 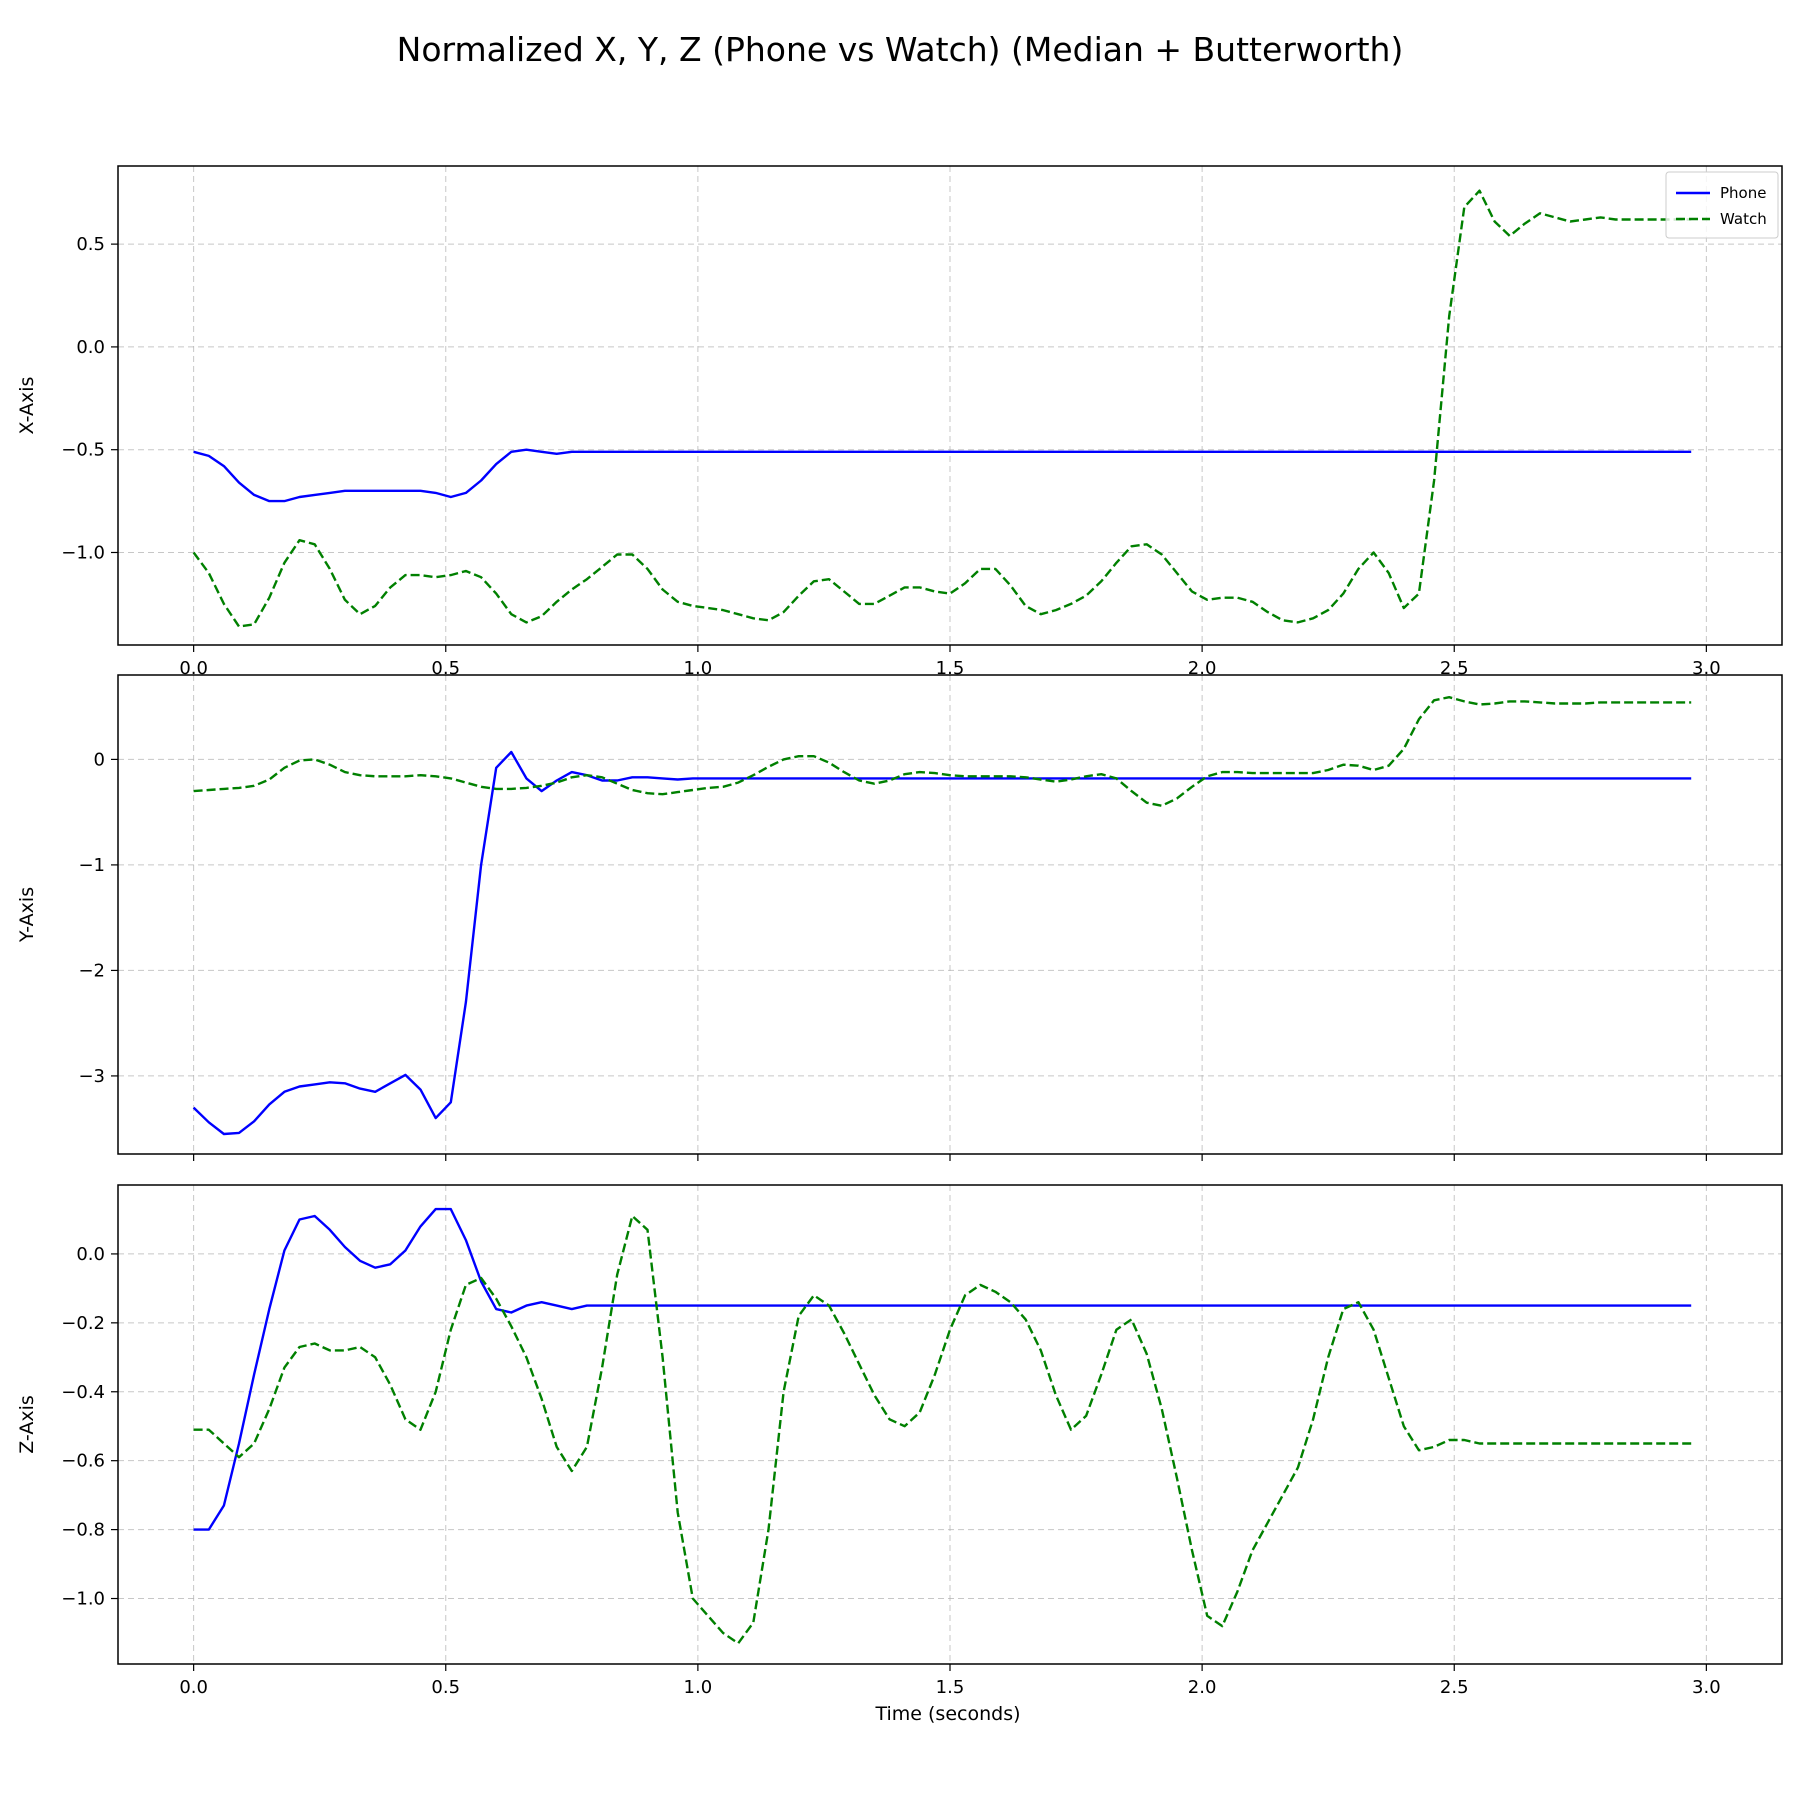 I want to click on y-tick-label: −0.8, so click(x=83, y=1530).